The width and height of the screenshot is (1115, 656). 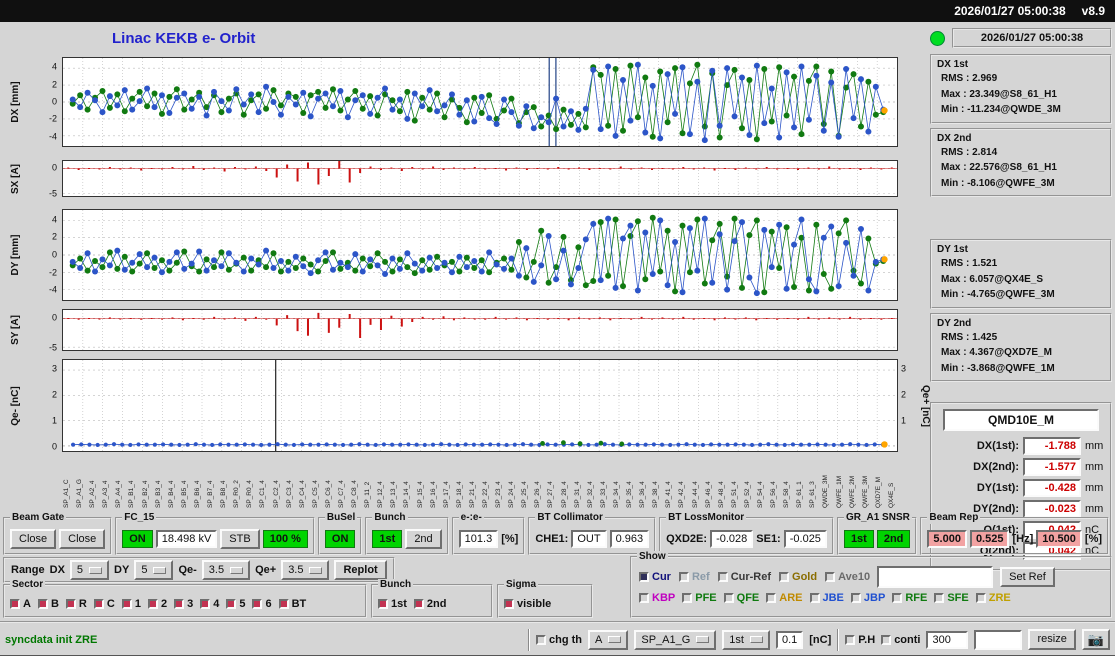 What do you see at coordinates (644, 598) in the screenshot?
I see `show-checkbox-kbp-checkbox` at bounding box center [644, 598].